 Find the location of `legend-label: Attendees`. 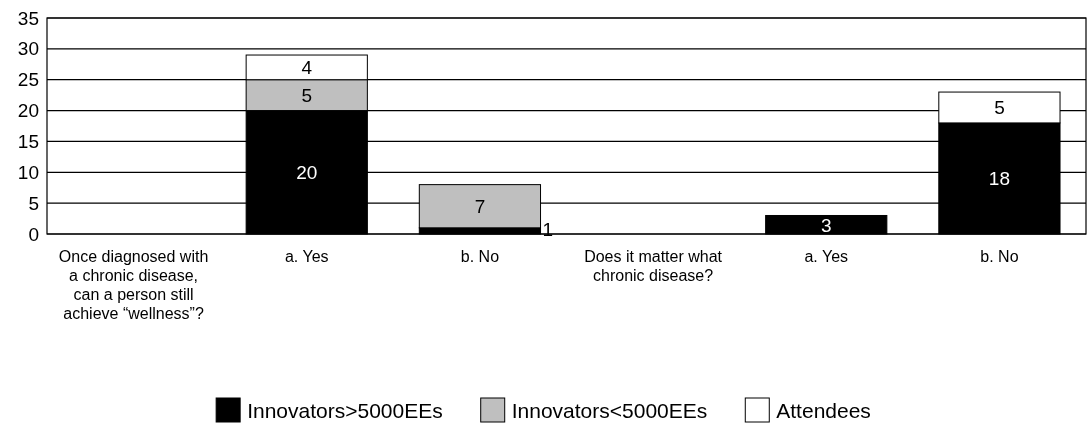

legend-label: Attendees is located at coordinates (823, 410).